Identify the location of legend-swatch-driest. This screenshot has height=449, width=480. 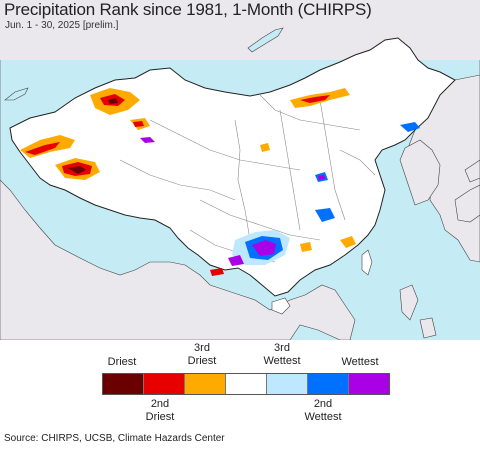
(123, 384).